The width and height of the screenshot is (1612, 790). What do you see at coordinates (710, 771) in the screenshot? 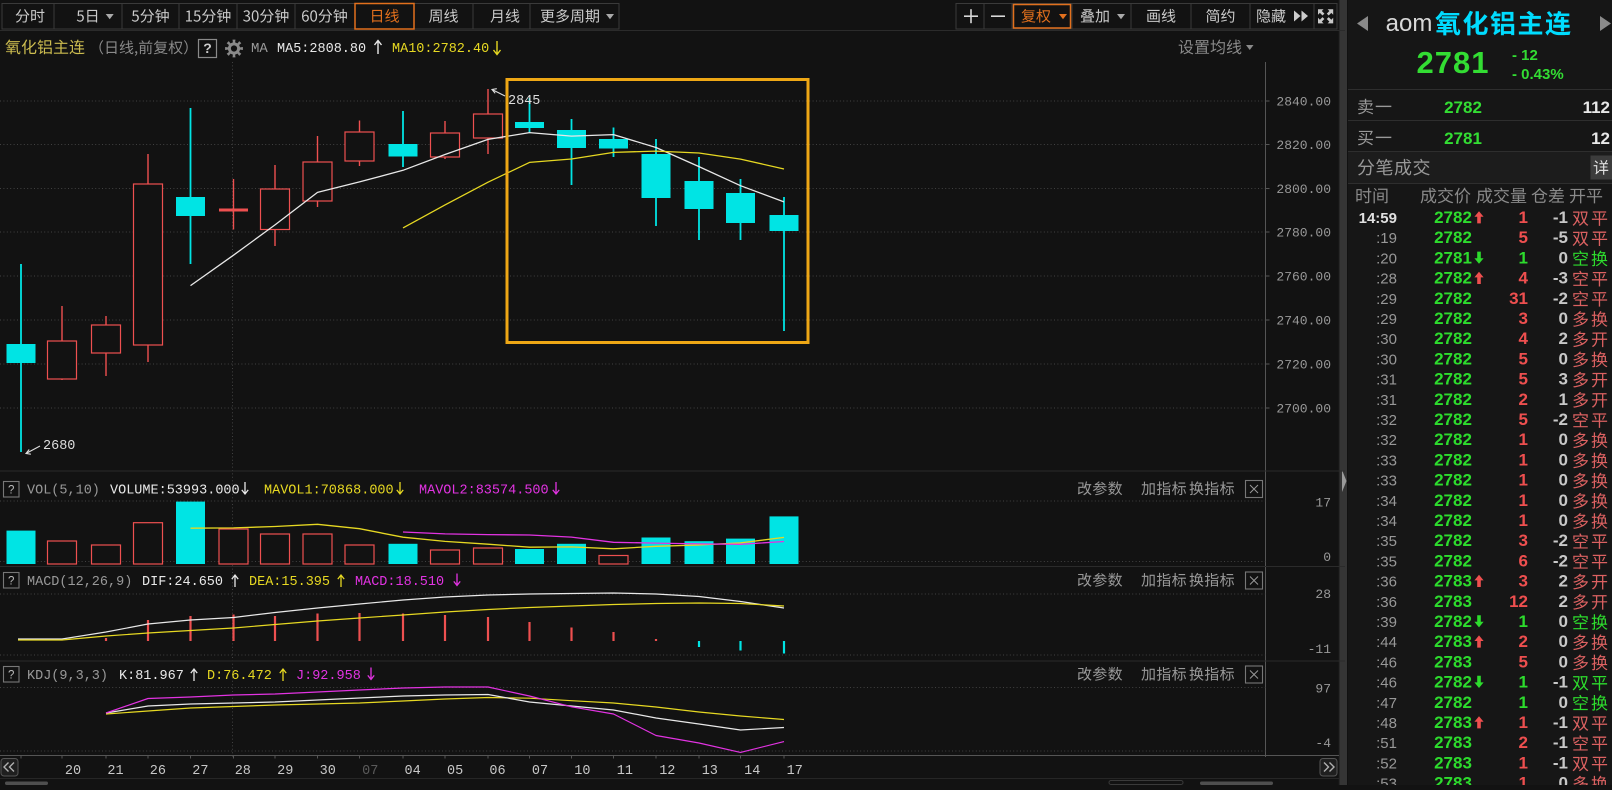
I see `svg-text: 13` at bounding box center [710, 771].